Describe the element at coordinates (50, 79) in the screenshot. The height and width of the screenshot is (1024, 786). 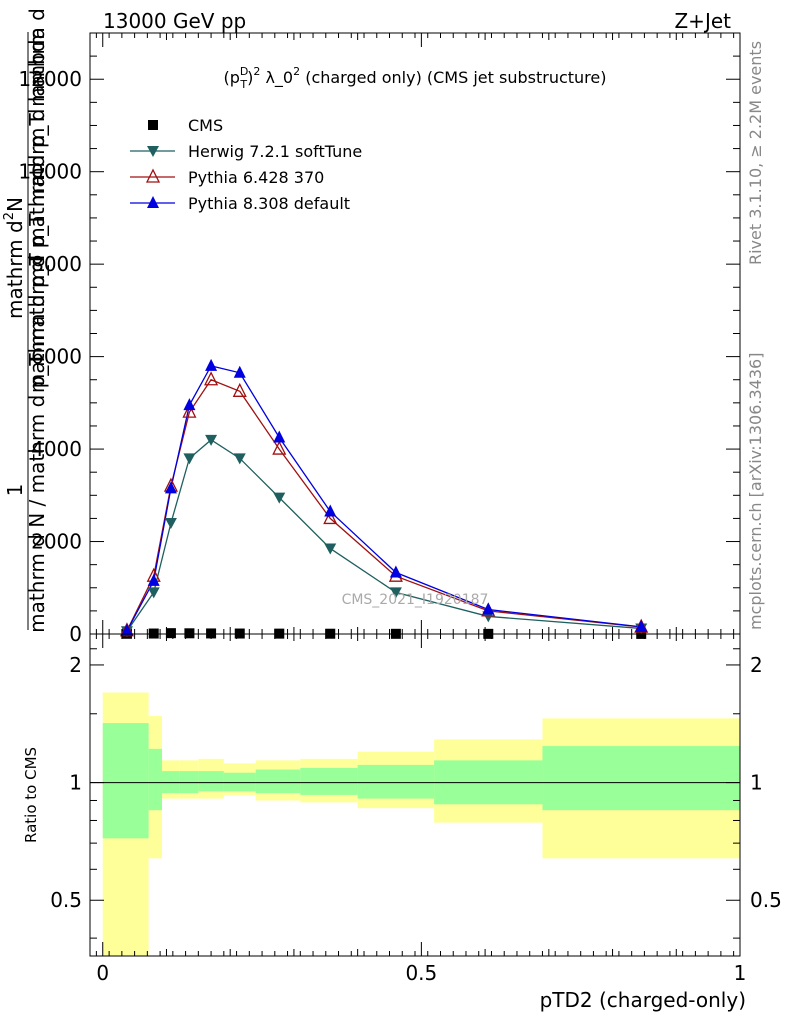
I see `y-tick-label: 12000` at that location.